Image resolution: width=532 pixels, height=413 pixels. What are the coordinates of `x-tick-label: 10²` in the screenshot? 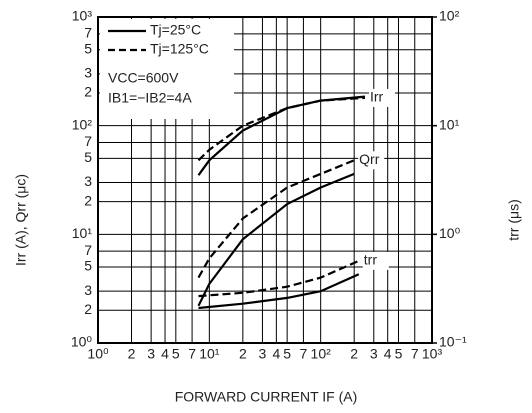 It's located at (321, 354).